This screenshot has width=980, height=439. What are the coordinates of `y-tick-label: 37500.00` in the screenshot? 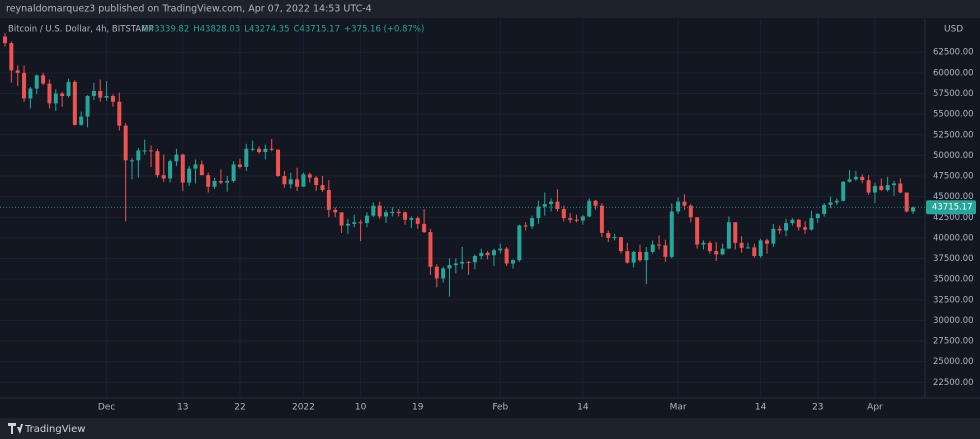 It's located at (953, 259).